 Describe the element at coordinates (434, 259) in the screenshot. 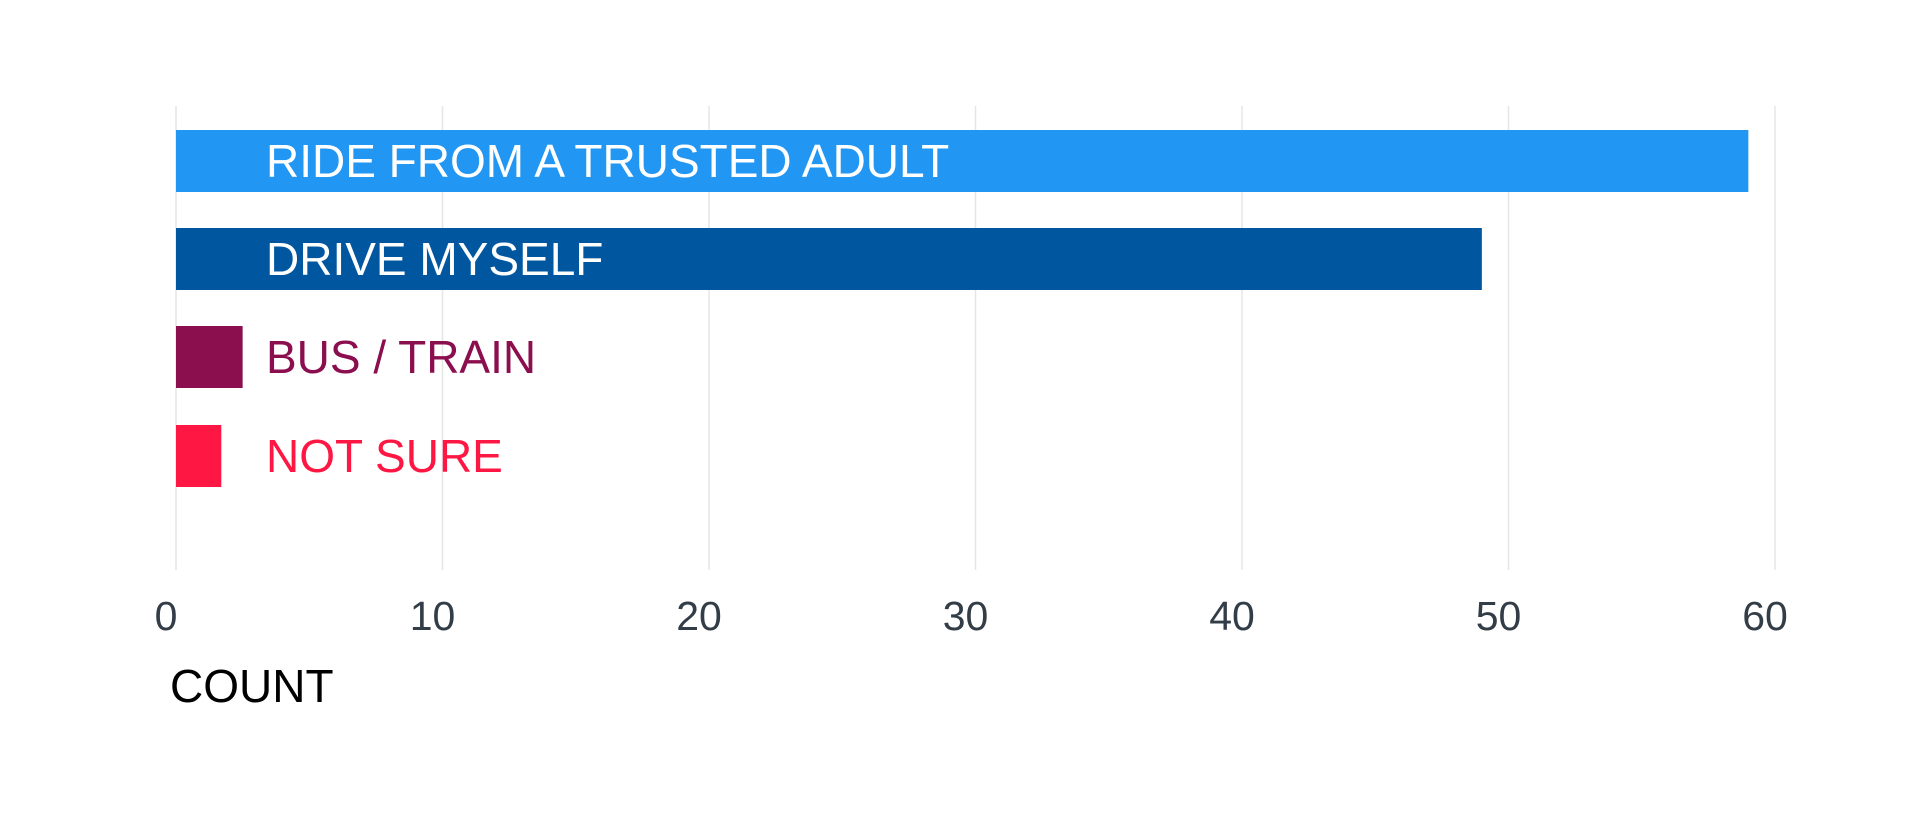

I see `bar-label-1: DRIVE MYSELF` at that location.